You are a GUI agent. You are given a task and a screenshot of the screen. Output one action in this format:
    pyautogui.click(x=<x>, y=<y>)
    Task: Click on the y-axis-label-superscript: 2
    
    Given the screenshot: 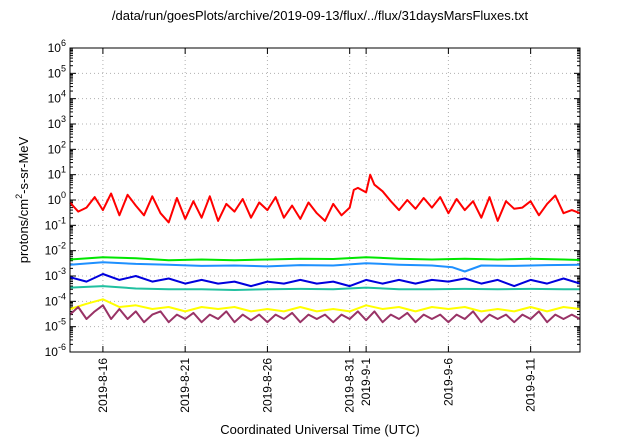 What is the action you would take?
    pyautogui.click(x=19, y=196)
    